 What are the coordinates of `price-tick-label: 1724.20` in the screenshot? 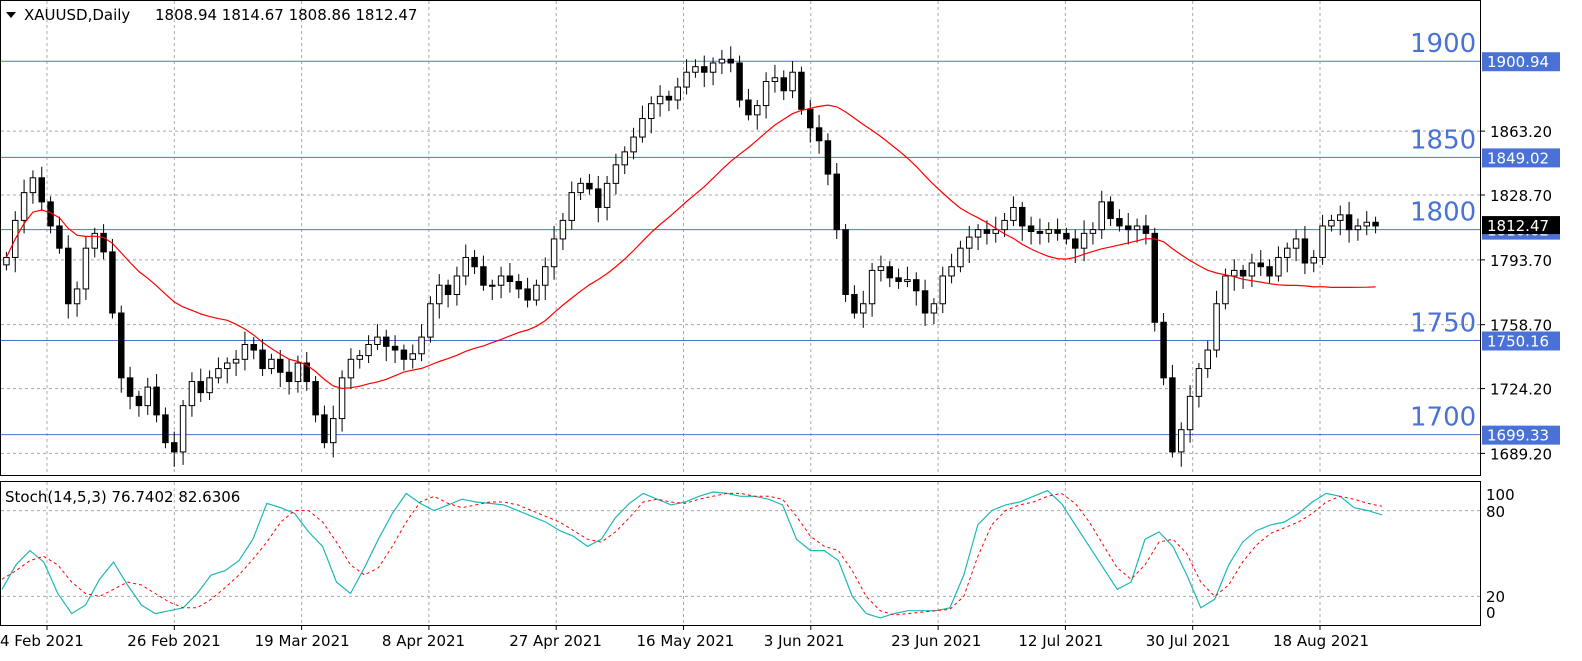 It's located at (1521, 390).